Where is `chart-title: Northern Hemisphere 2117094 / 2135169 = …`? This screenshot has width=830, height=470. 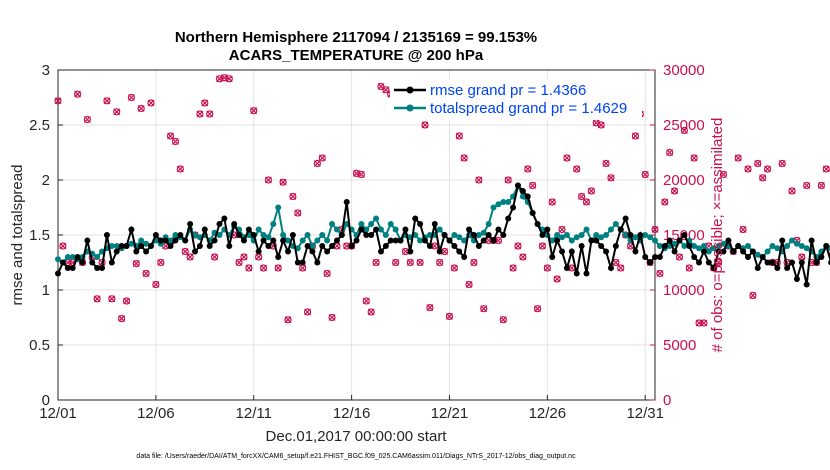 chart-title: Northern Hemisphere 2117094 / 2135169 = … is located at coordinates (356, 37).